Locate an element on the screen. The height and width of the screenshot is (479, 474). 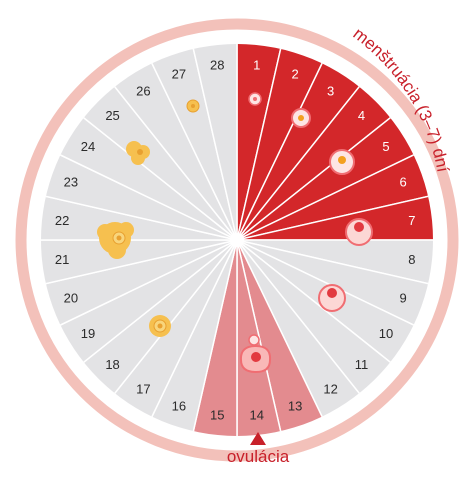
day-label-26: 26 is located at coordinates (143, 90).